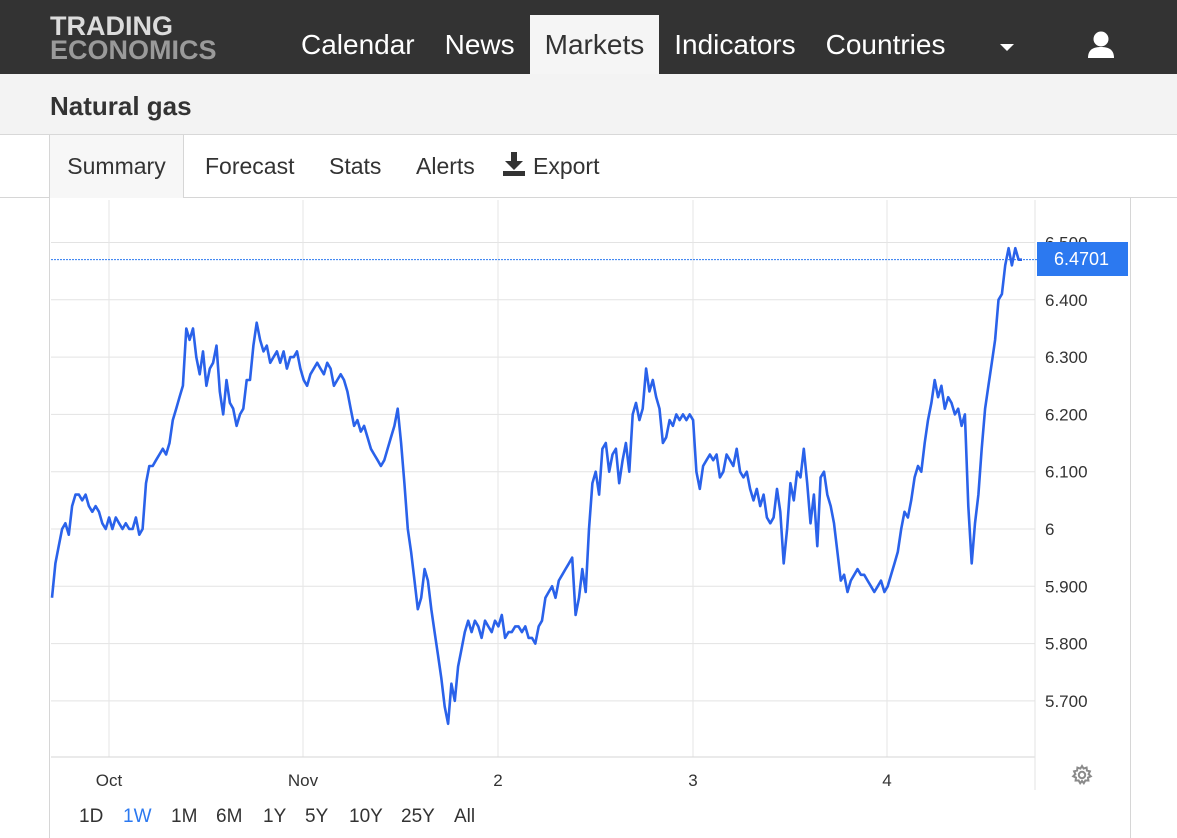 The width and height of the screenshot is (1177, 838). I want to click on x-tick-label: Oct, so click(109, 780).